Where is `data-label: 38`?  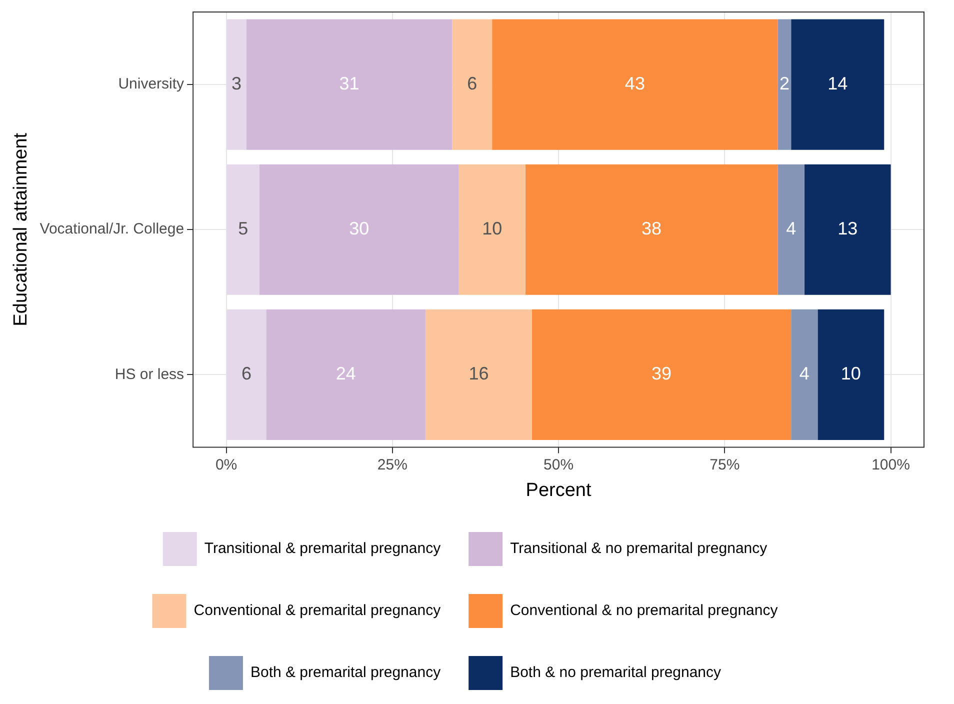 data-label: 38 is located at coordinates (652, 228).